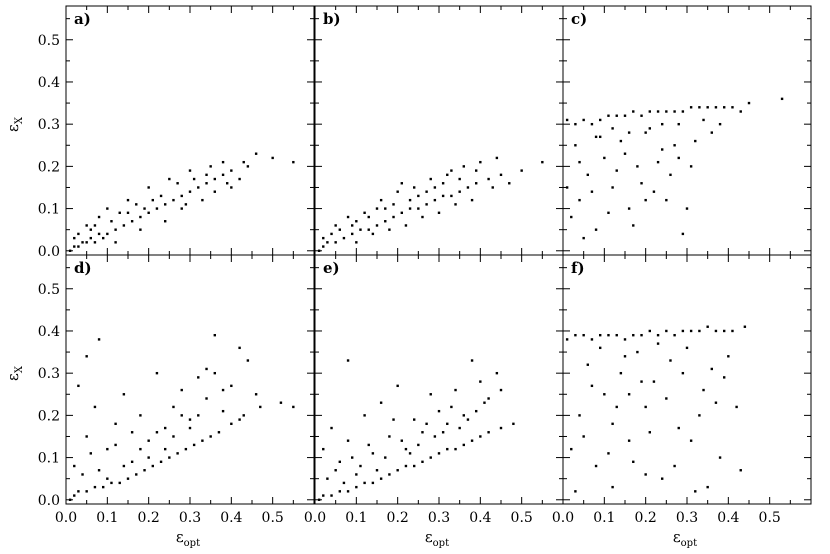  What do you see at coordinates (49, 416) in the screenshot?
I see `y-tick-label: 0.2` at bounding box center [49, 416].